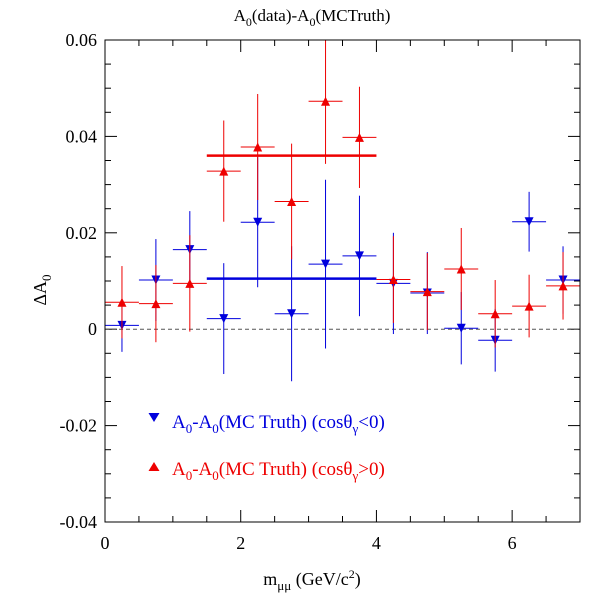 The height and width of the screenshot is (594, 605). What do you see at coordinates (512, 543) in the screenshot?
I see `x-tick-label: 6` at bounding box center [512, 543].